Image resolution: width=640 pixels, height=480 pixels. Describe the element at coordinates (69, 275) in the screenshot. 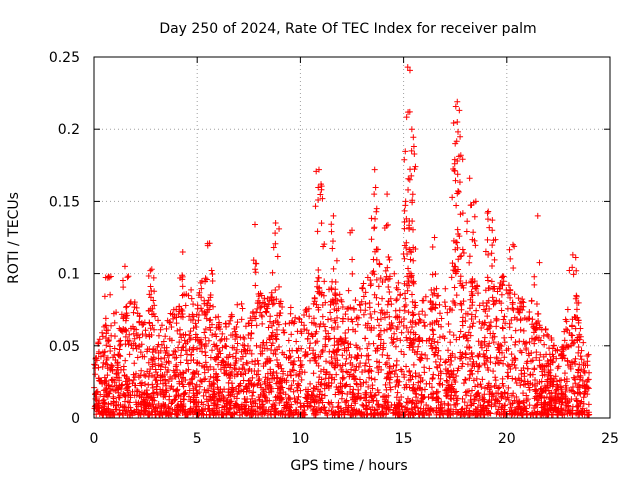

I see `y-tick-label: 0.1` at that location.